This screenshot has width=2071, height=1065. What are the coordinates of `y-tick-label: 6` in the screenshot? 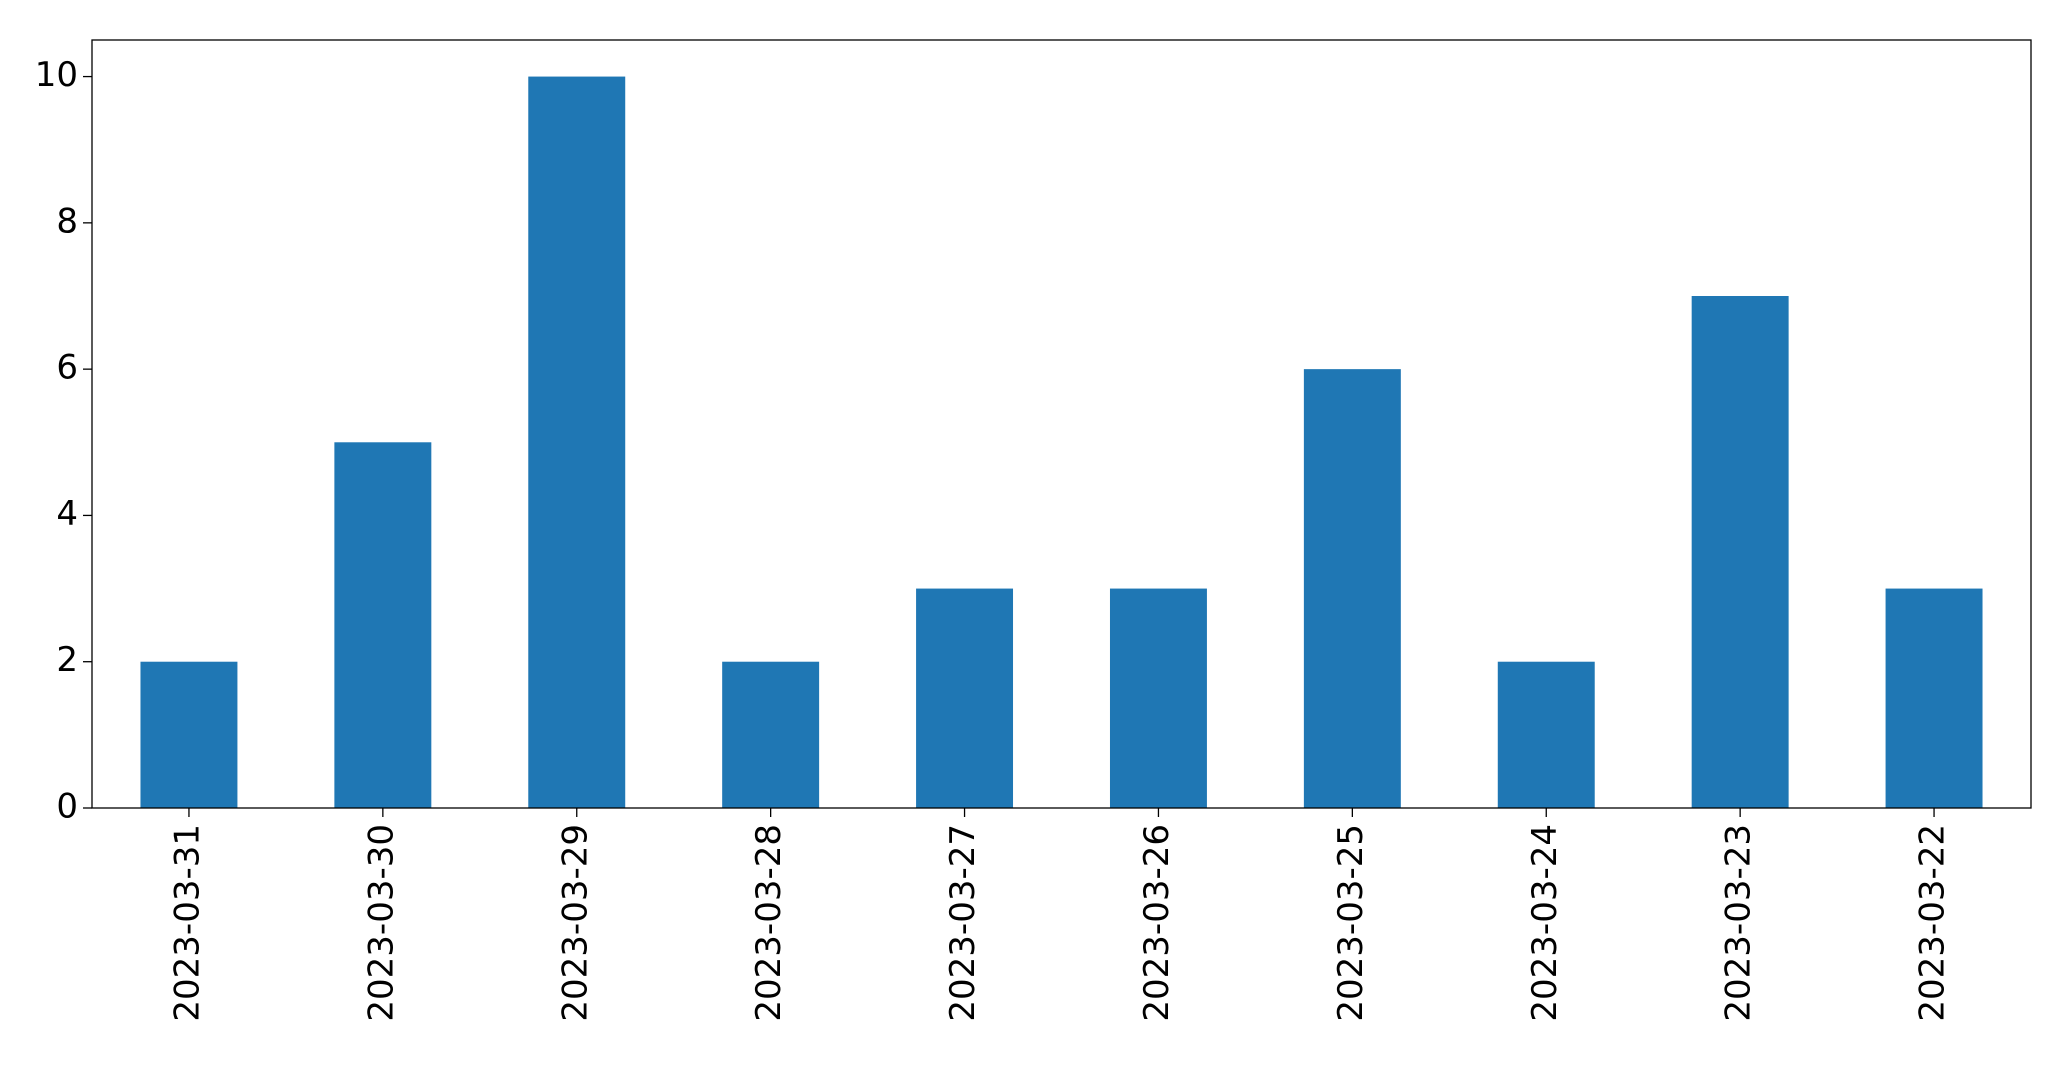 It's located at (67, 368).